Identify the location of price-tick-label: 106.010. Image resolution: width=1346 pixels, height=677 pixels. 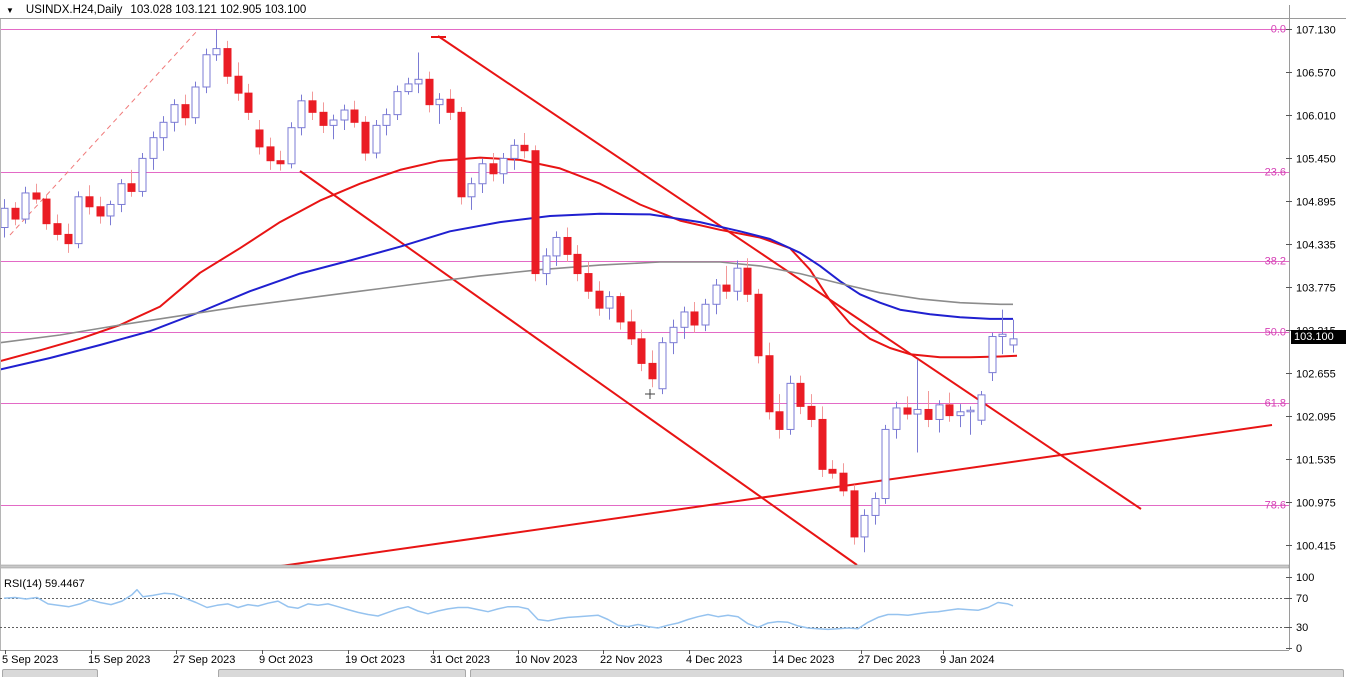
(1316, 117).